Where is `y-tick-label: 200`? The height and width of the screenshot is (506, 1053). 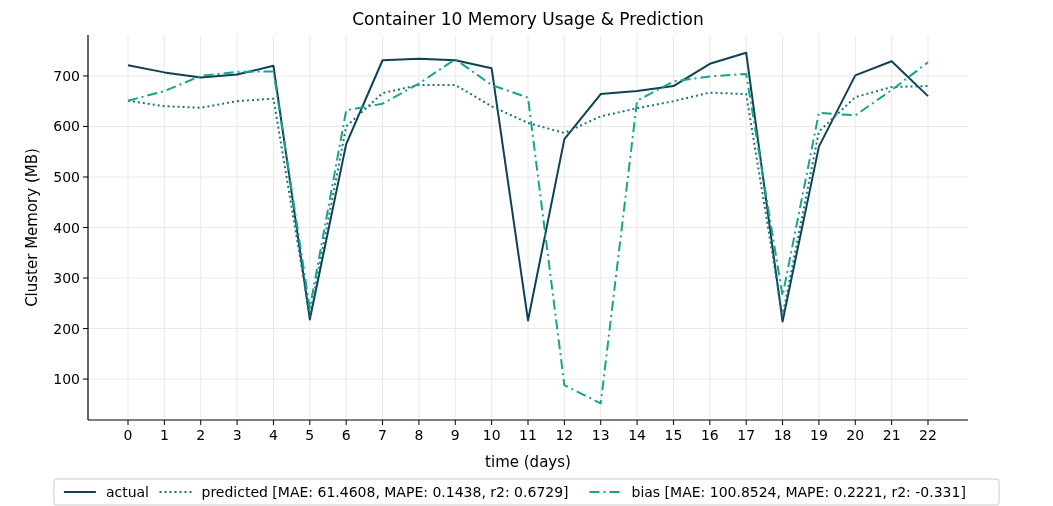 y-tick-label: 200 is located at coordinates (66, 328).